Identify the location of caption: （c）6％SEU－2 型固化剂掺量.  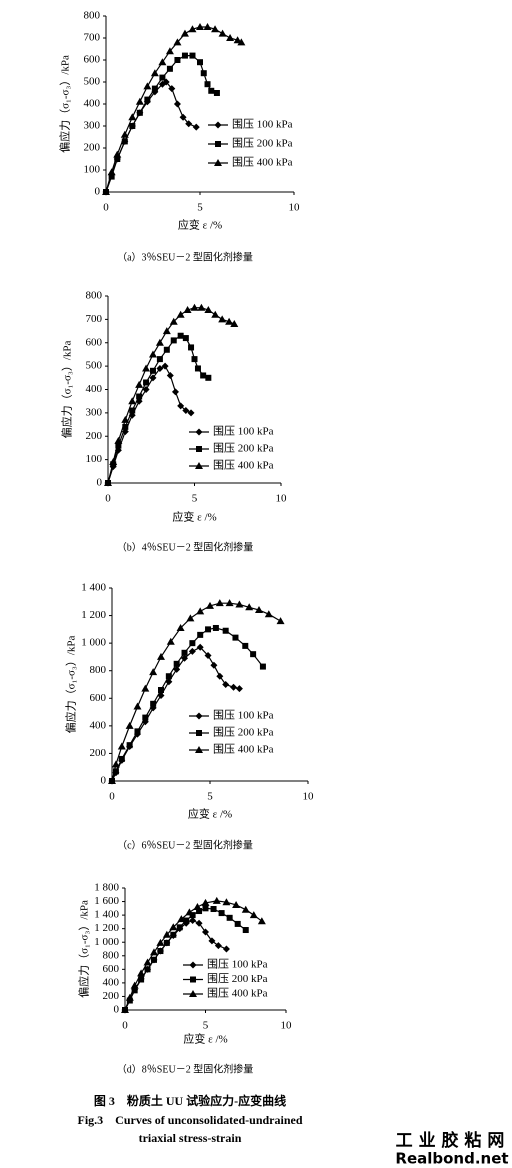
(185, 844).